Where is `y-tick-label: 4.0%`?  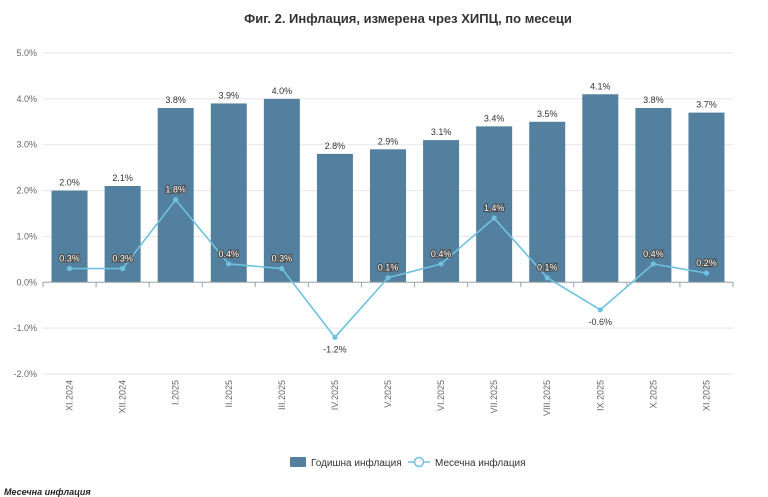 y-tick-label: 4.0% is located at coordinates (26, 99).